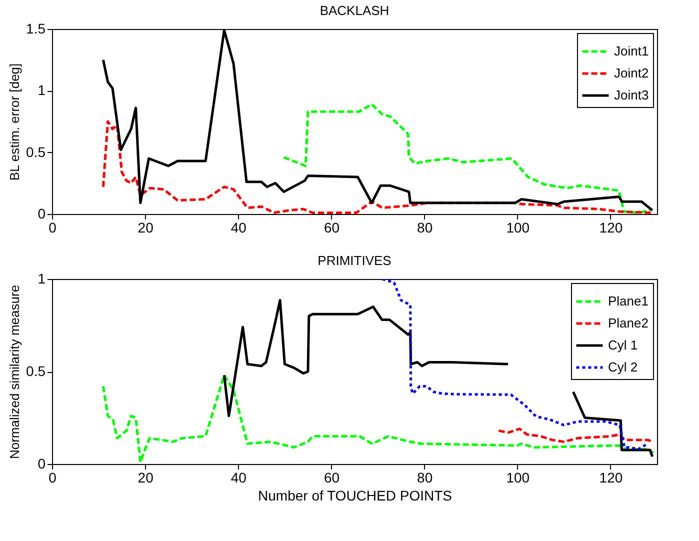 The image size is (699, 541). I want to click on y-tick-label: 1.5, so click(36, 28).